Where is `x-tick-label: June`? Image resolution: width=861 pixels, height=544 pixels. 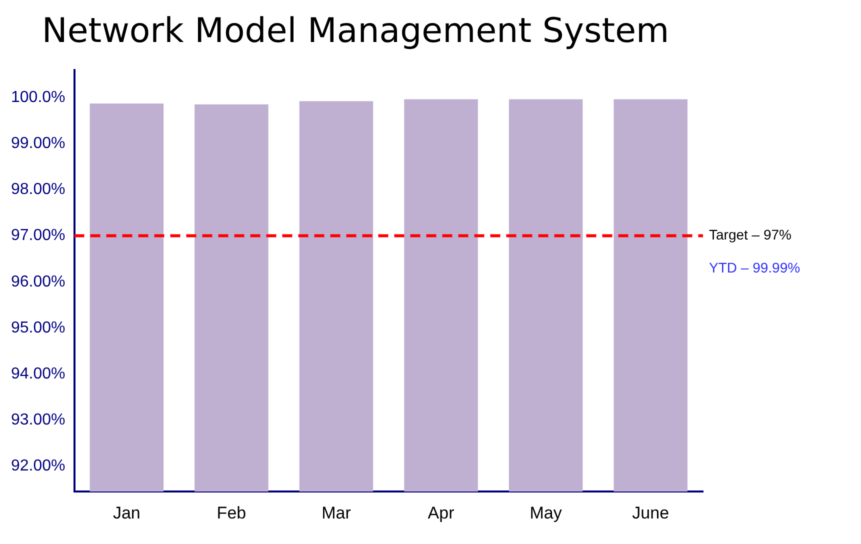
x-tick-label: June is located at coordinates (651, 512).